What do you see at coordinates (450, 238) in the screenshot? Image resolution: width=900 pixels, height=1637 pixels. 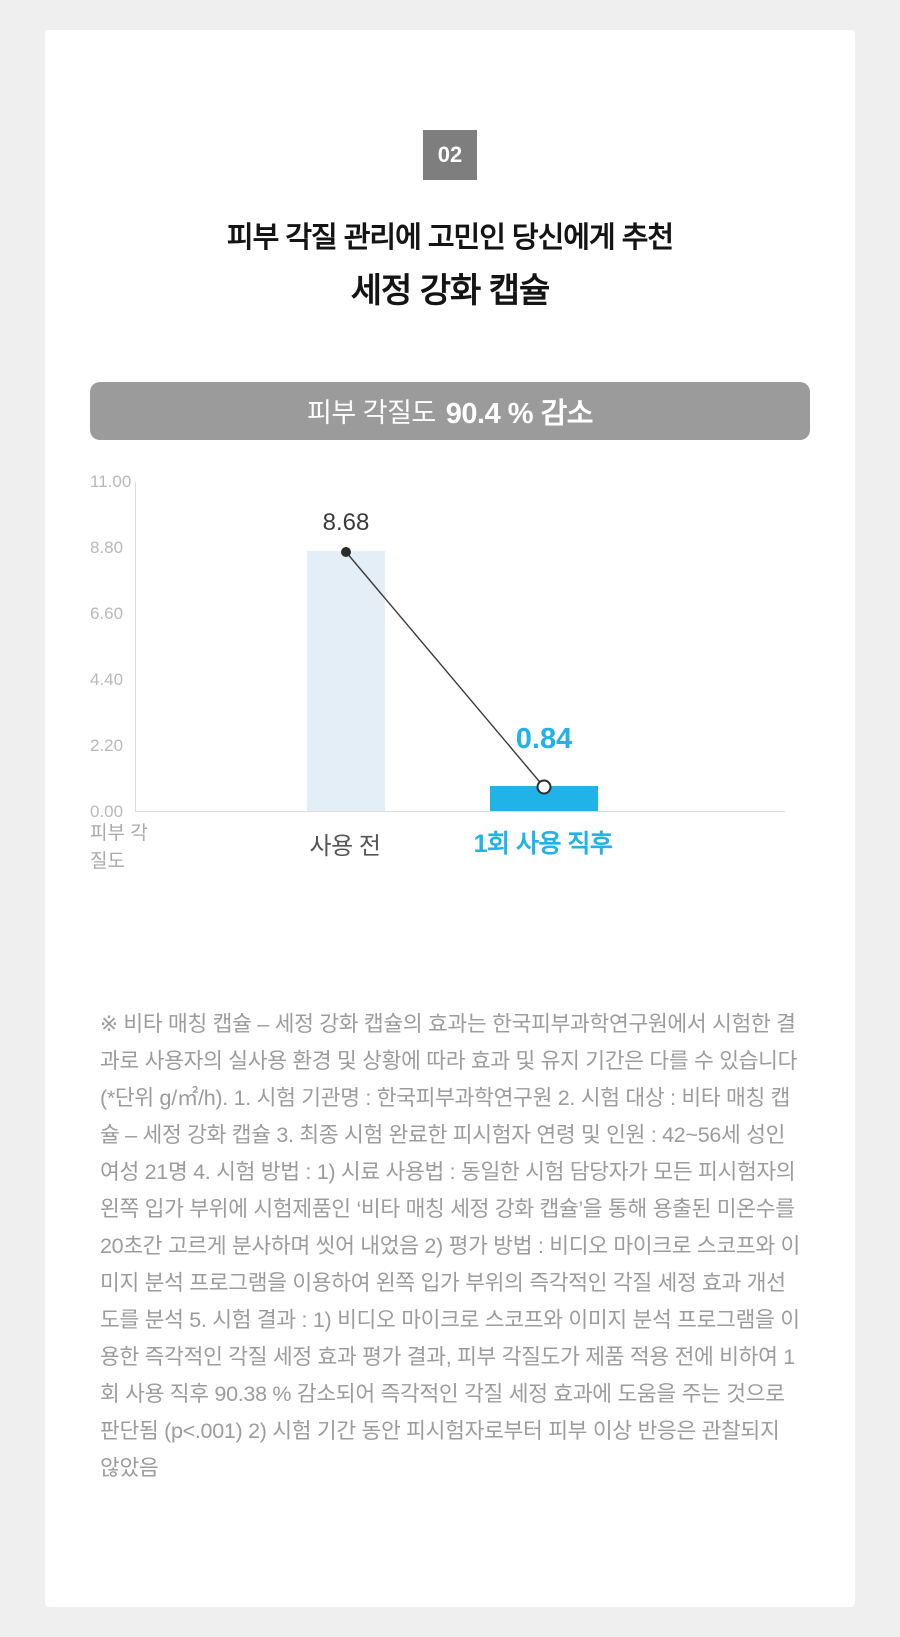 I see `section-title: 피부 각질 관리에 고민인 당신에게 추천` at bounding box center [450, 238].